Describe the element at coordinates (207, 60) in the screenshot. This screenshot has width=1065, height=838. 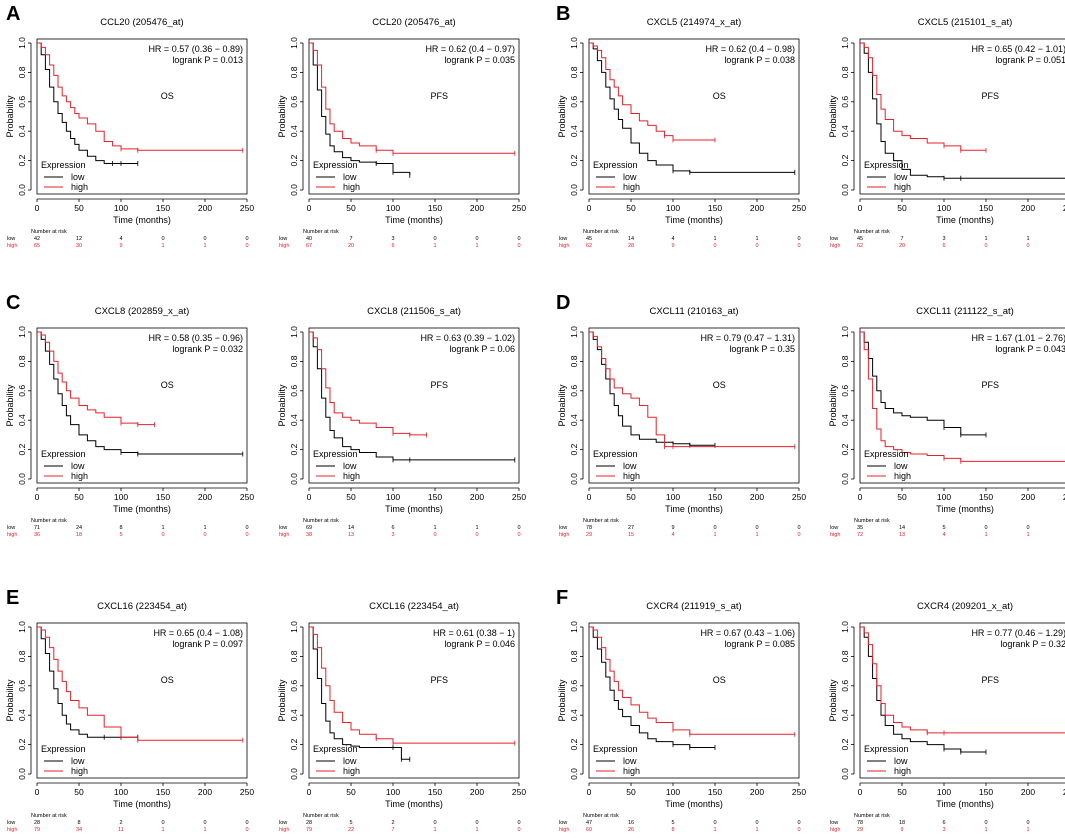
I see `logrank-text: logrank P = 0.013` at that location.